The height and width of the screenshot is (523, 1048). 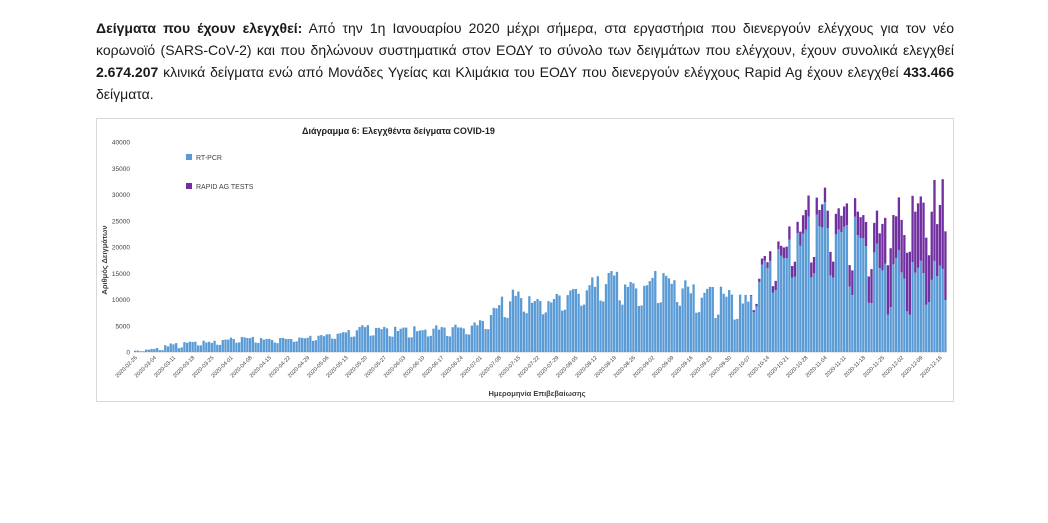 What do you see at coordinates (199, 28) in the screenshot?
I see `paragraph-lead: Δείγματα που έχουν ελεγχθεί:` at bounding box center [199, 28].